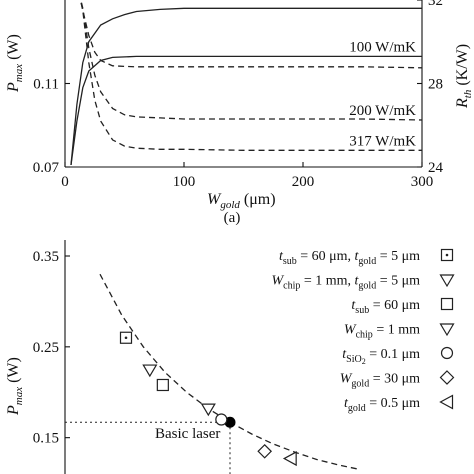 The image size is (474, 474). What do you see at coordinates (382, 141) in the screenshot?
I see `panel-a-series-label: 317 W/mK` at bounding box center [382, 141].